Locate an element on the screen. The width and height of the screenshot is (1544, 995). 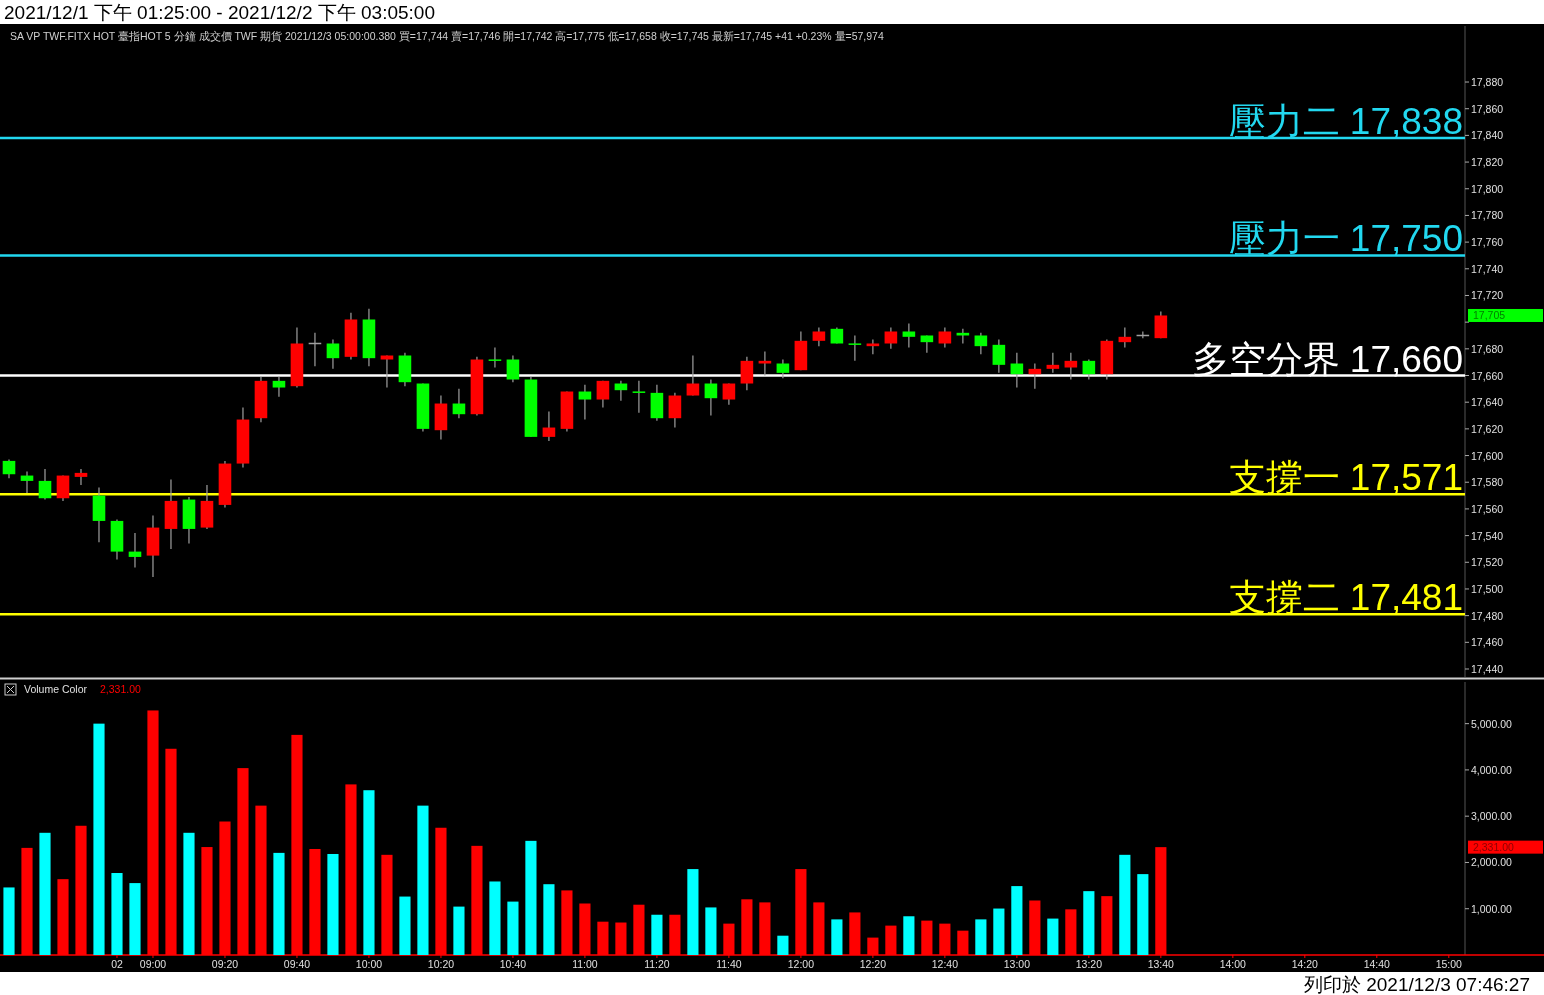
x-tick-label: 14:00 is located at coordinates (1233, 964).